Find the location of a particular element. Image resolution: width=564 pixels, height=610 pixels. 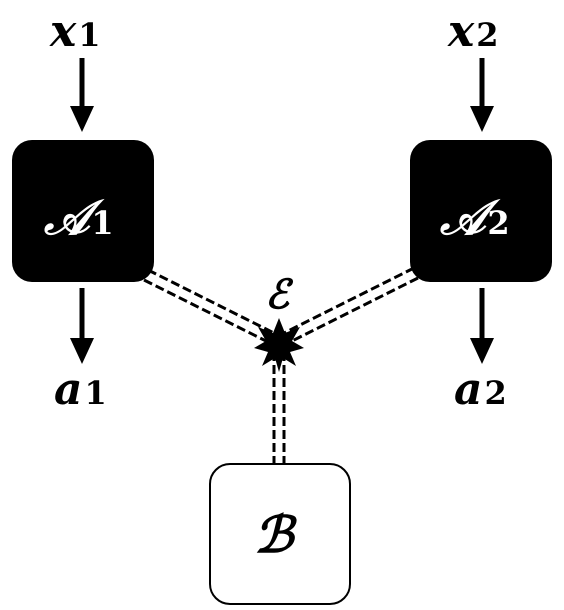

link-a2-to-source is located at coordinates (350, 306).